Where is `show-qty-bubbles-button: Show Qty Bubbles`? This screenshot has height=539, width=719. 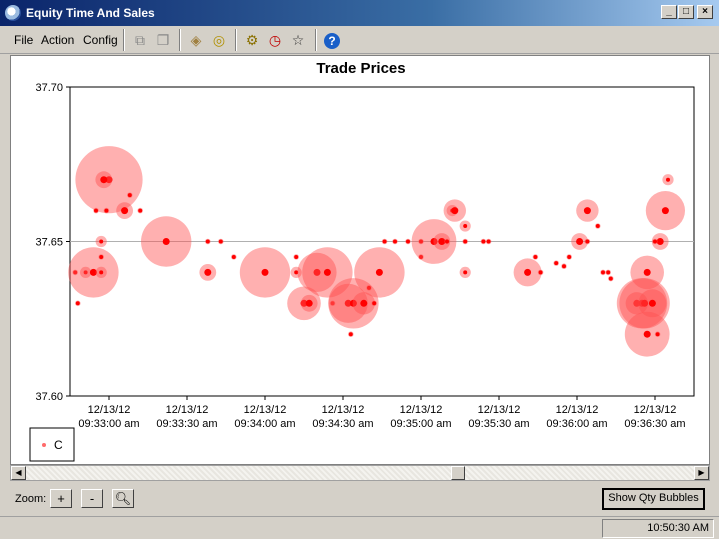
show-qty-bubbles-button: Show Qty Bubbles is located at coordinates (653, 499).